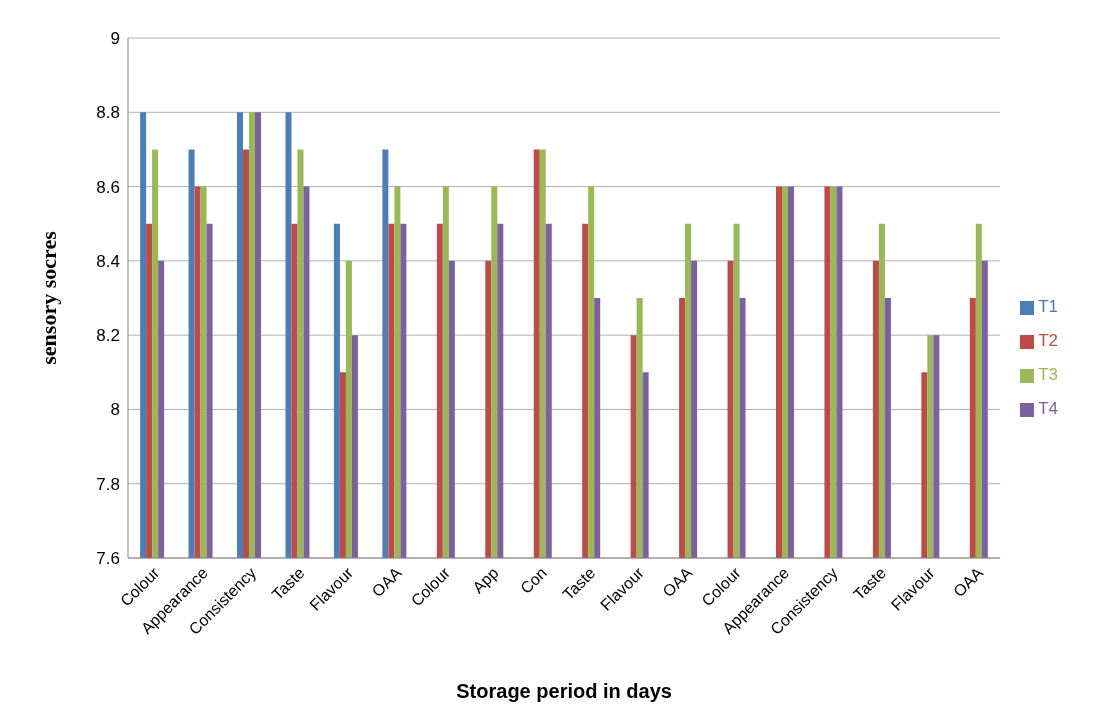 The width and height of the screenshot is (1096, 720). I want to click on legend-label: T2, so click(1048, 340).